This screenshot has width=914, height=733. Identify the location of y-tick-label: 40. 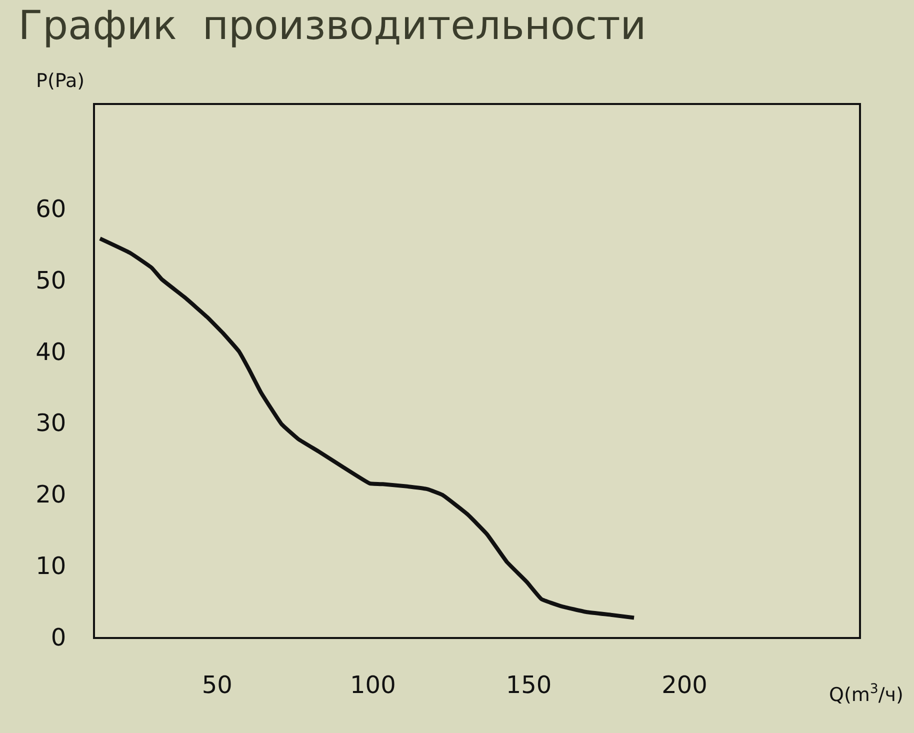
(51, 352).